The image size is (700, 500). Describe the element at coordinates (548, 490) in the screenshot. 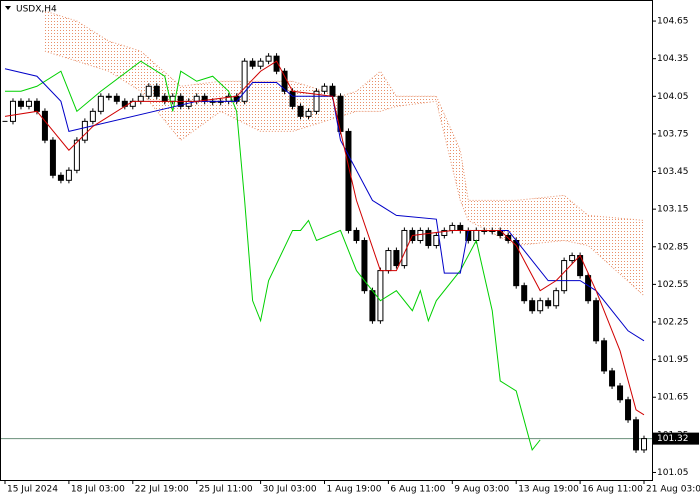

I see `x-tick-label: 13 Aug 19:00` at that location.